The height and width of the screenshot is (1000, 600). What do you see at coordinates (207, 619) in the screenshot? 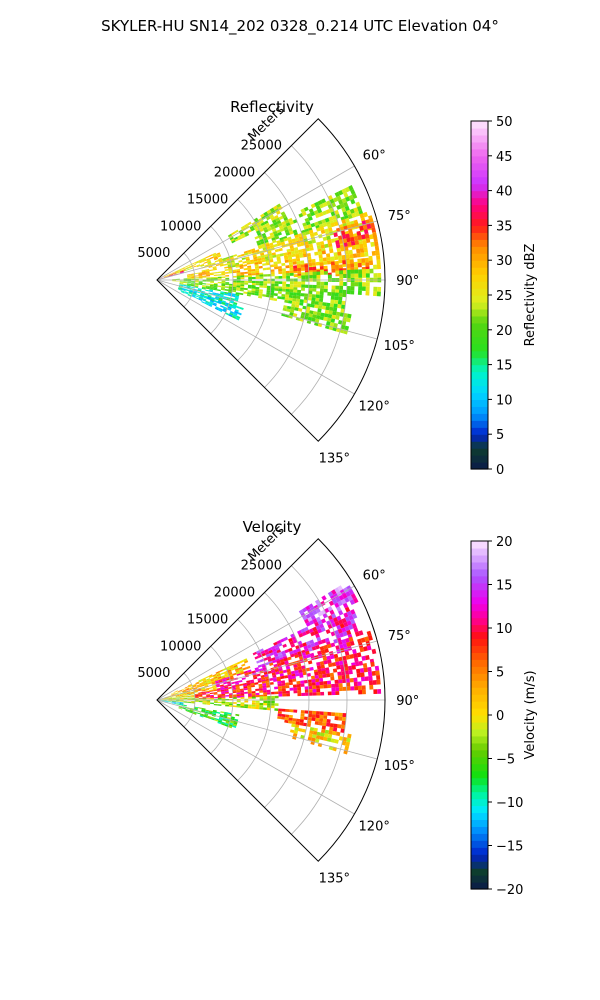
I see `r-tick-label: 15000` at bounding box center [207, 619].